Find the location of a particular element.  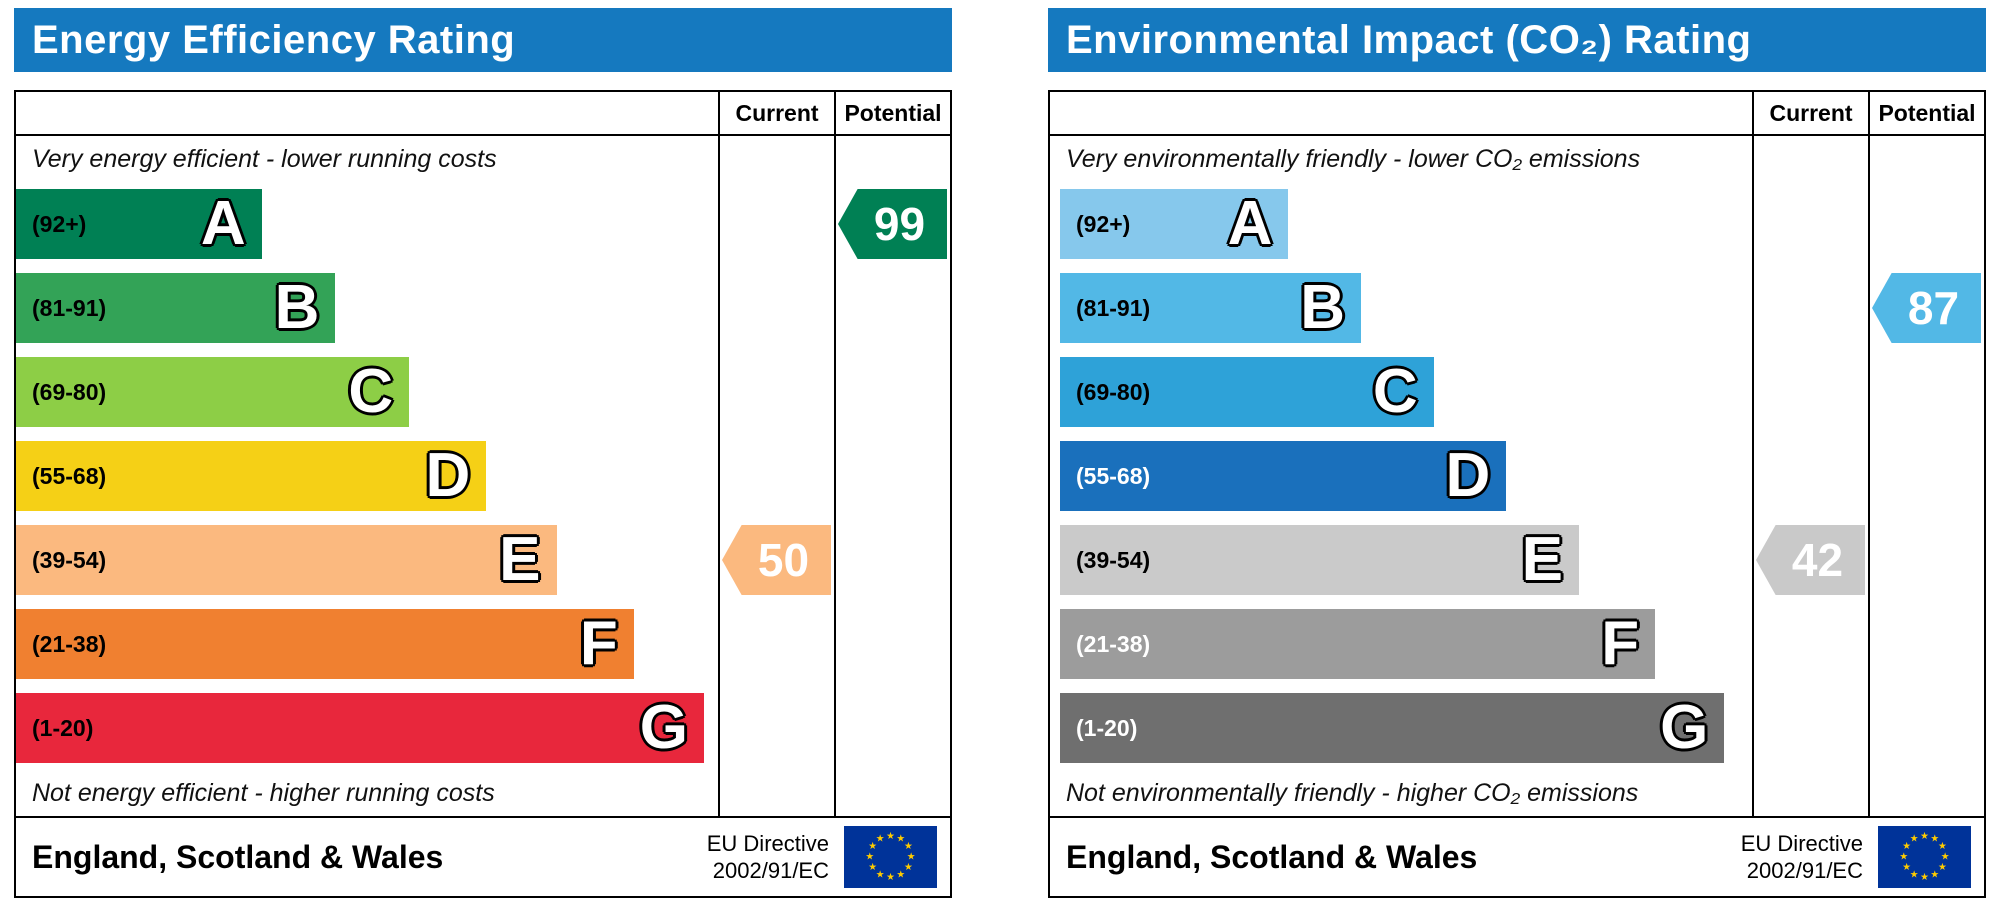

current-rating-arrow: 50 is located at coordinates (776, 560).